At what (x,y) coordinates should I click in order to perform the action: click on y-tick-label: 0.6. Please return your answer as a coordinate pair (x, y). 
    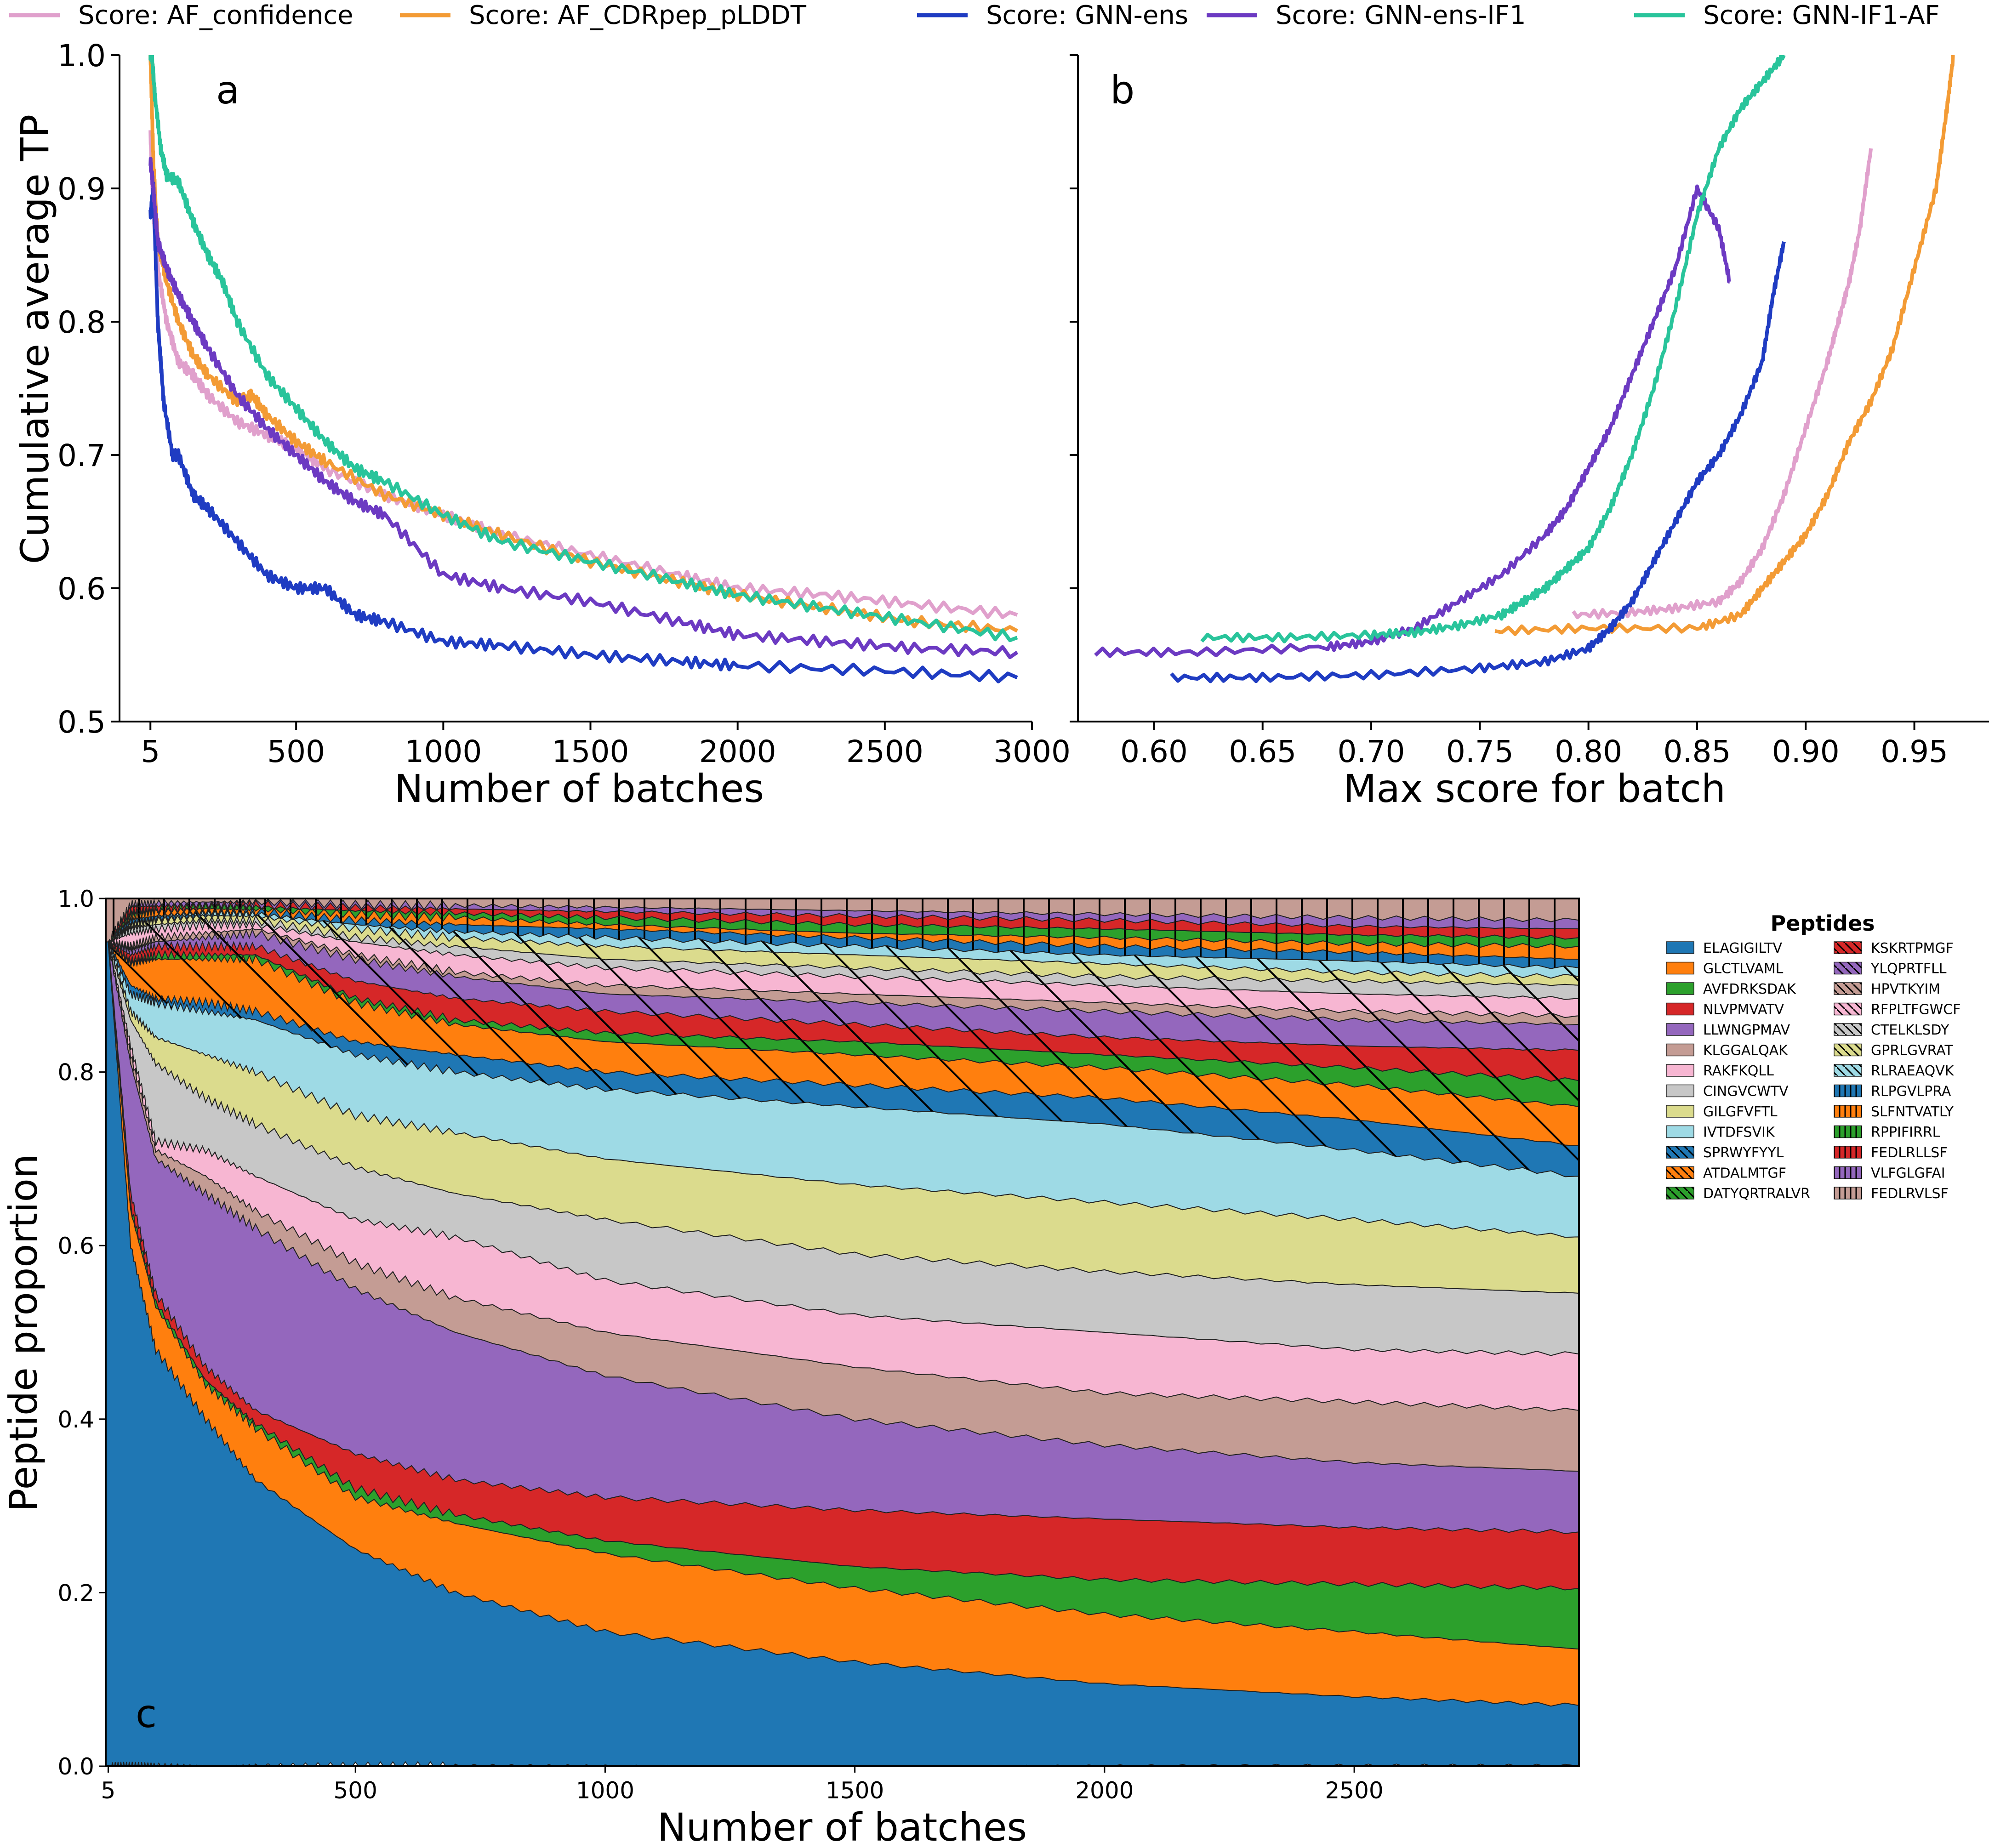
    Looking at the image, I should click on (81, 589).